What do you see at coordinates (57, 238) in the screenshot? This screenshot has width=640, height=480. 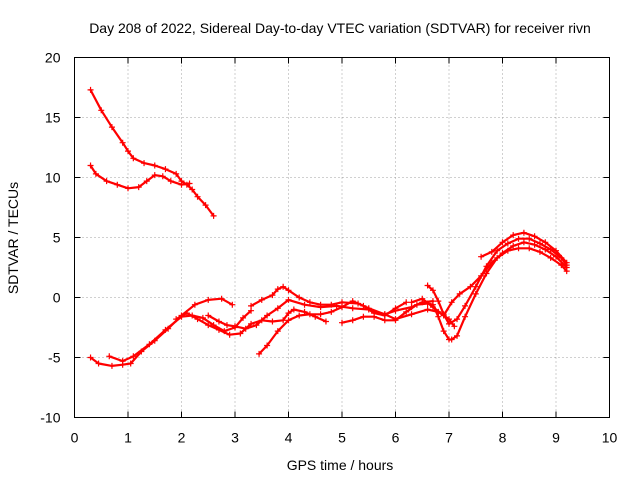 I see `y-tick-label: 5` at bounding box center [57, 238].